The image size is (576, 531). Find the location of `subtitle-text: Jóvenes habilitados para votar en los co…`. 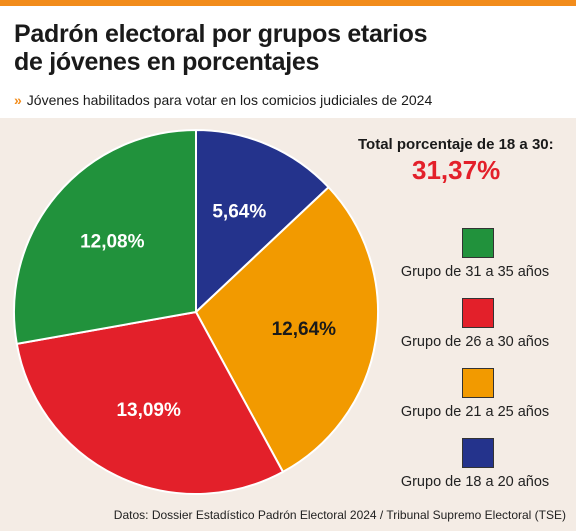

subtitle-text: Jóvenes habilitados para votar en los co… is located at coordinates (229, 100).